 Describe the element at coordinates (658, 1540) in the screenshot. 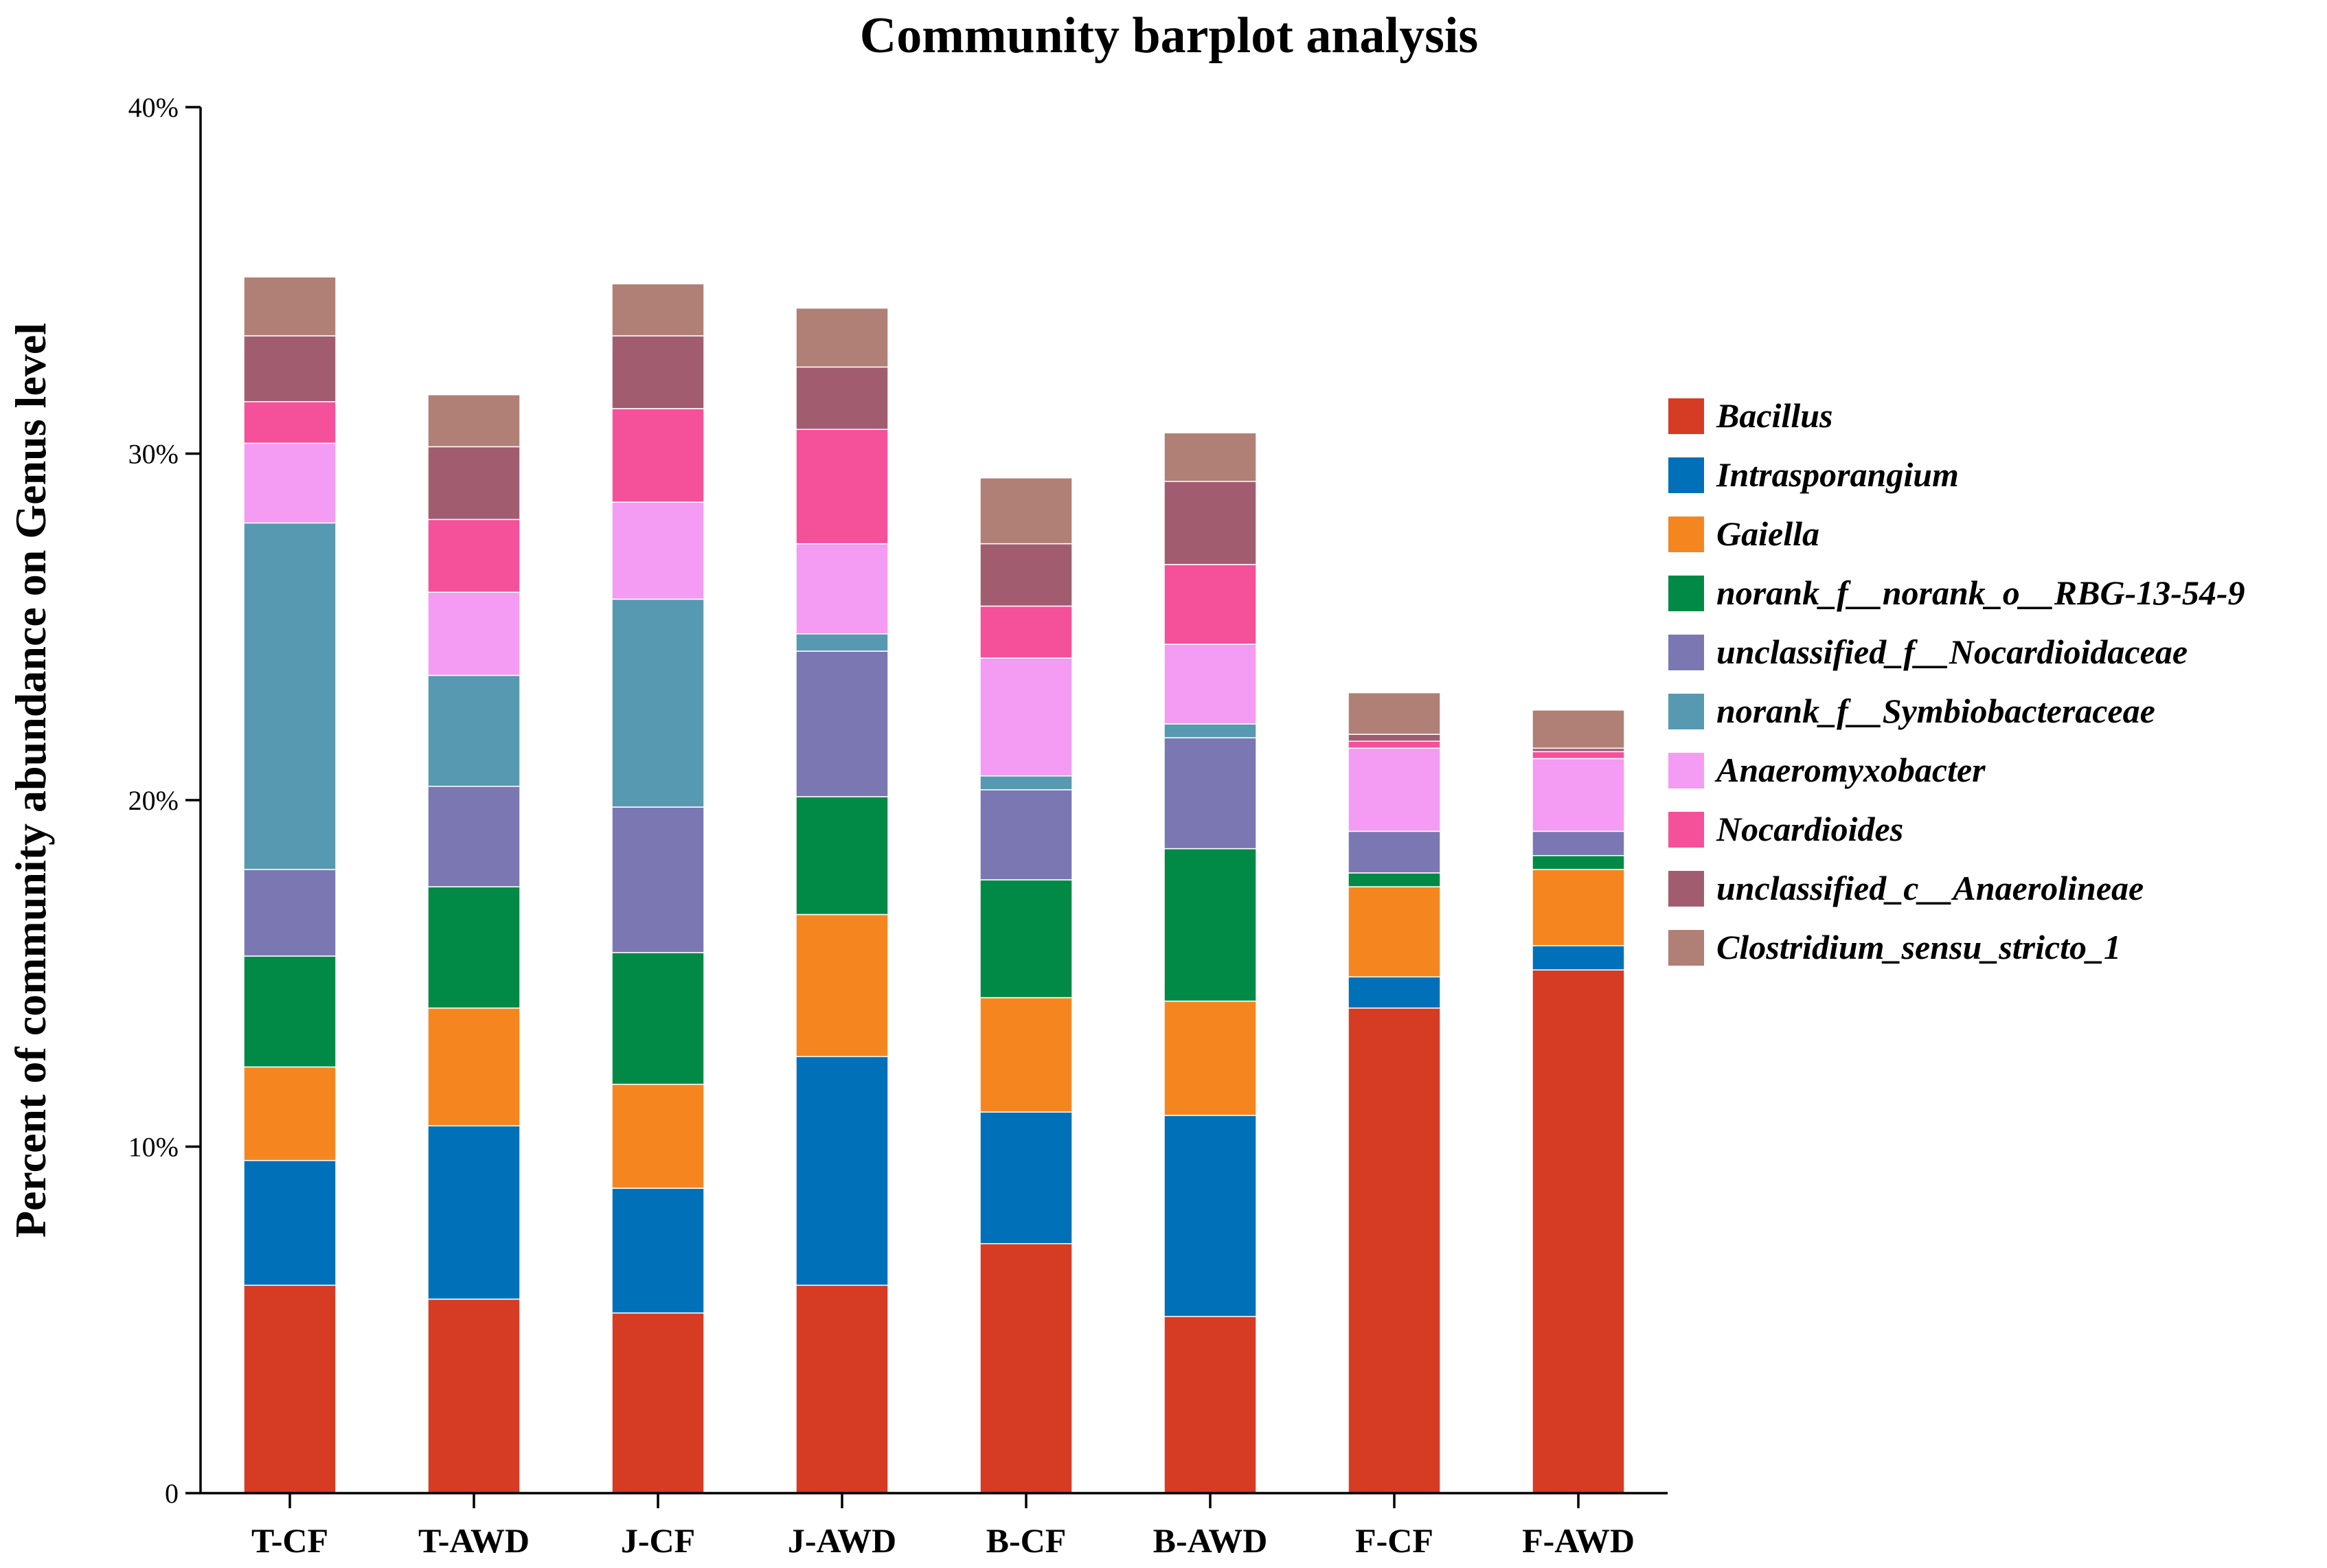

I see `x-tick-label: J-CF` at that location.